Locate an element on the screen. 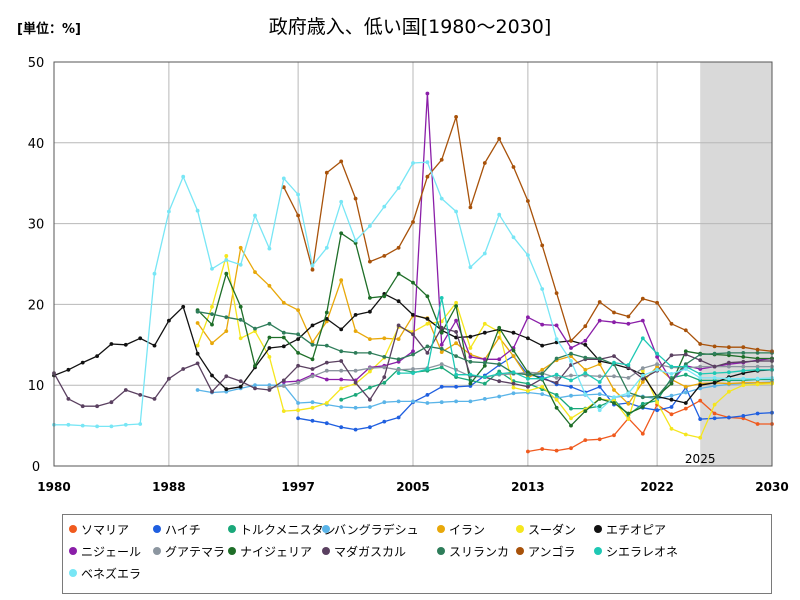 The height and width of the screenshot is (600, 800). forecast-label: 2025 is located at coordinates (700, 459).